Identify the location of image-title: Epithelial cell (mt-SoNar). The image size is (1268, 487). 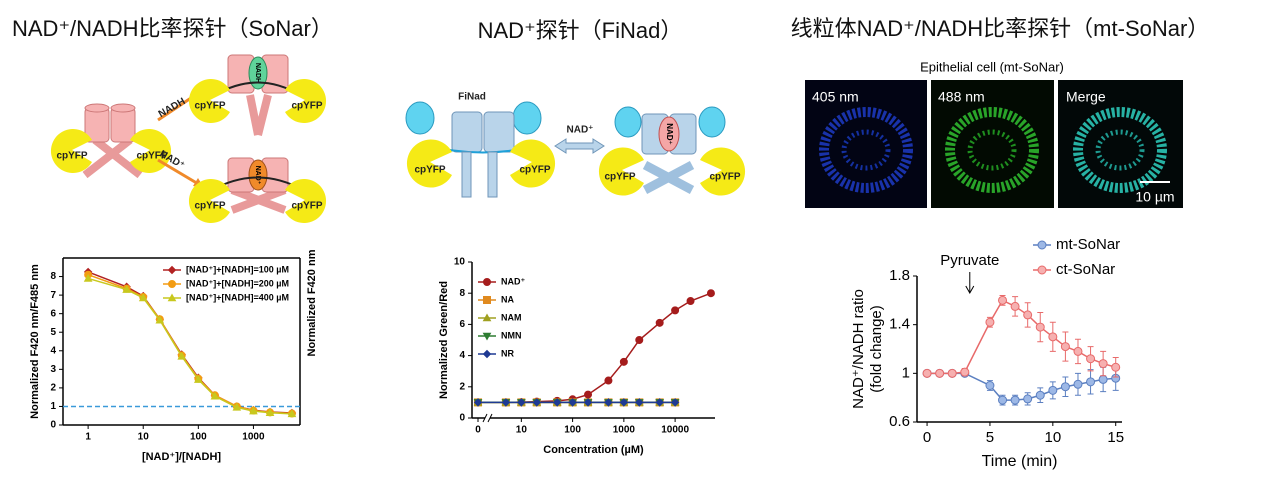
(992, 66).